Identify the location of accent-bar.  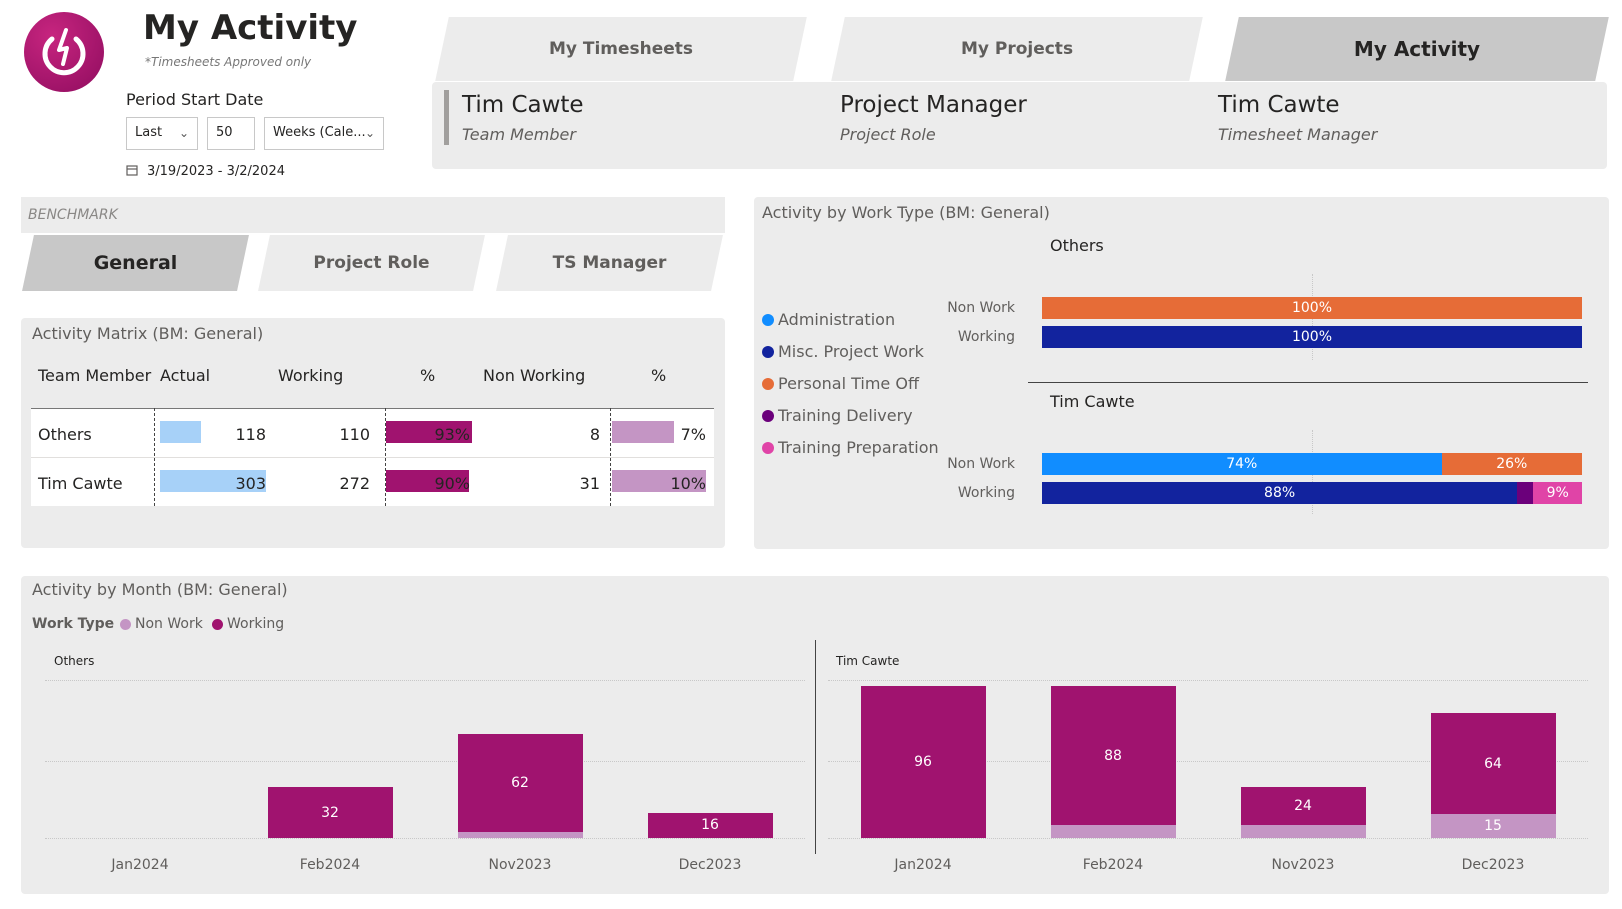
(446, 117).